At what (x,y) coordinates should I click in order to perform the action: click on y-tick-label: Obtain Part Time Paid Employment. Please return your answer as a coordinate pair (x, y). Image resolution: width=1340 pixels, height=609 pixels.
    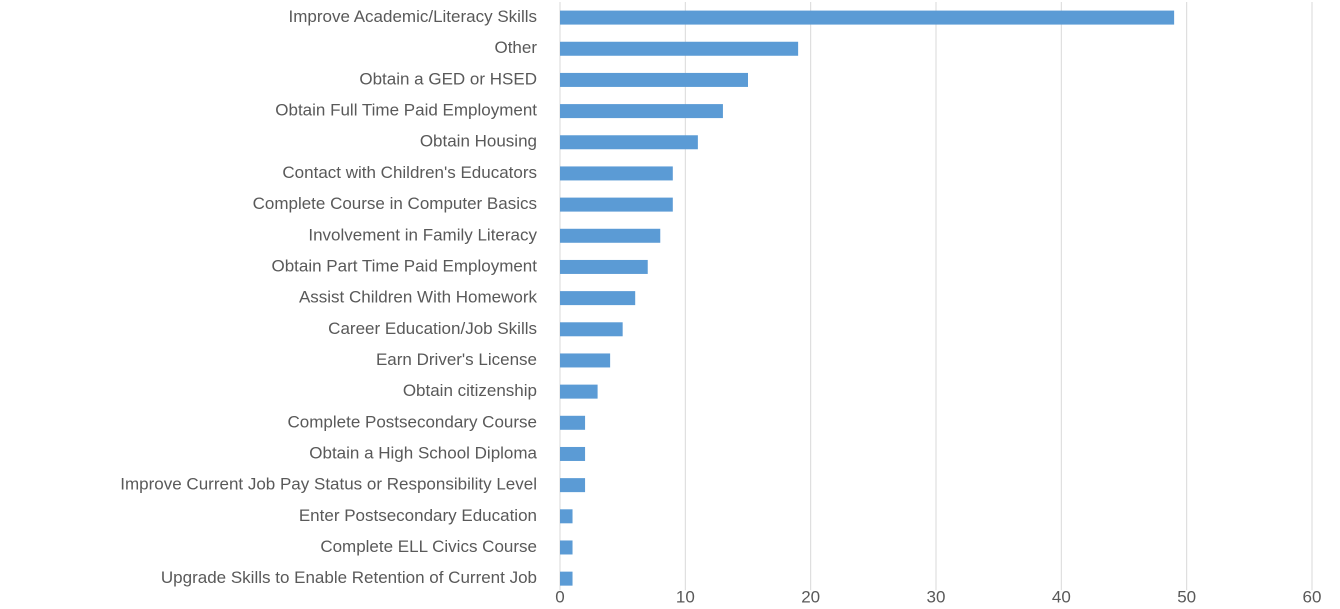
    Looking at the image, I should click on (404, 265).